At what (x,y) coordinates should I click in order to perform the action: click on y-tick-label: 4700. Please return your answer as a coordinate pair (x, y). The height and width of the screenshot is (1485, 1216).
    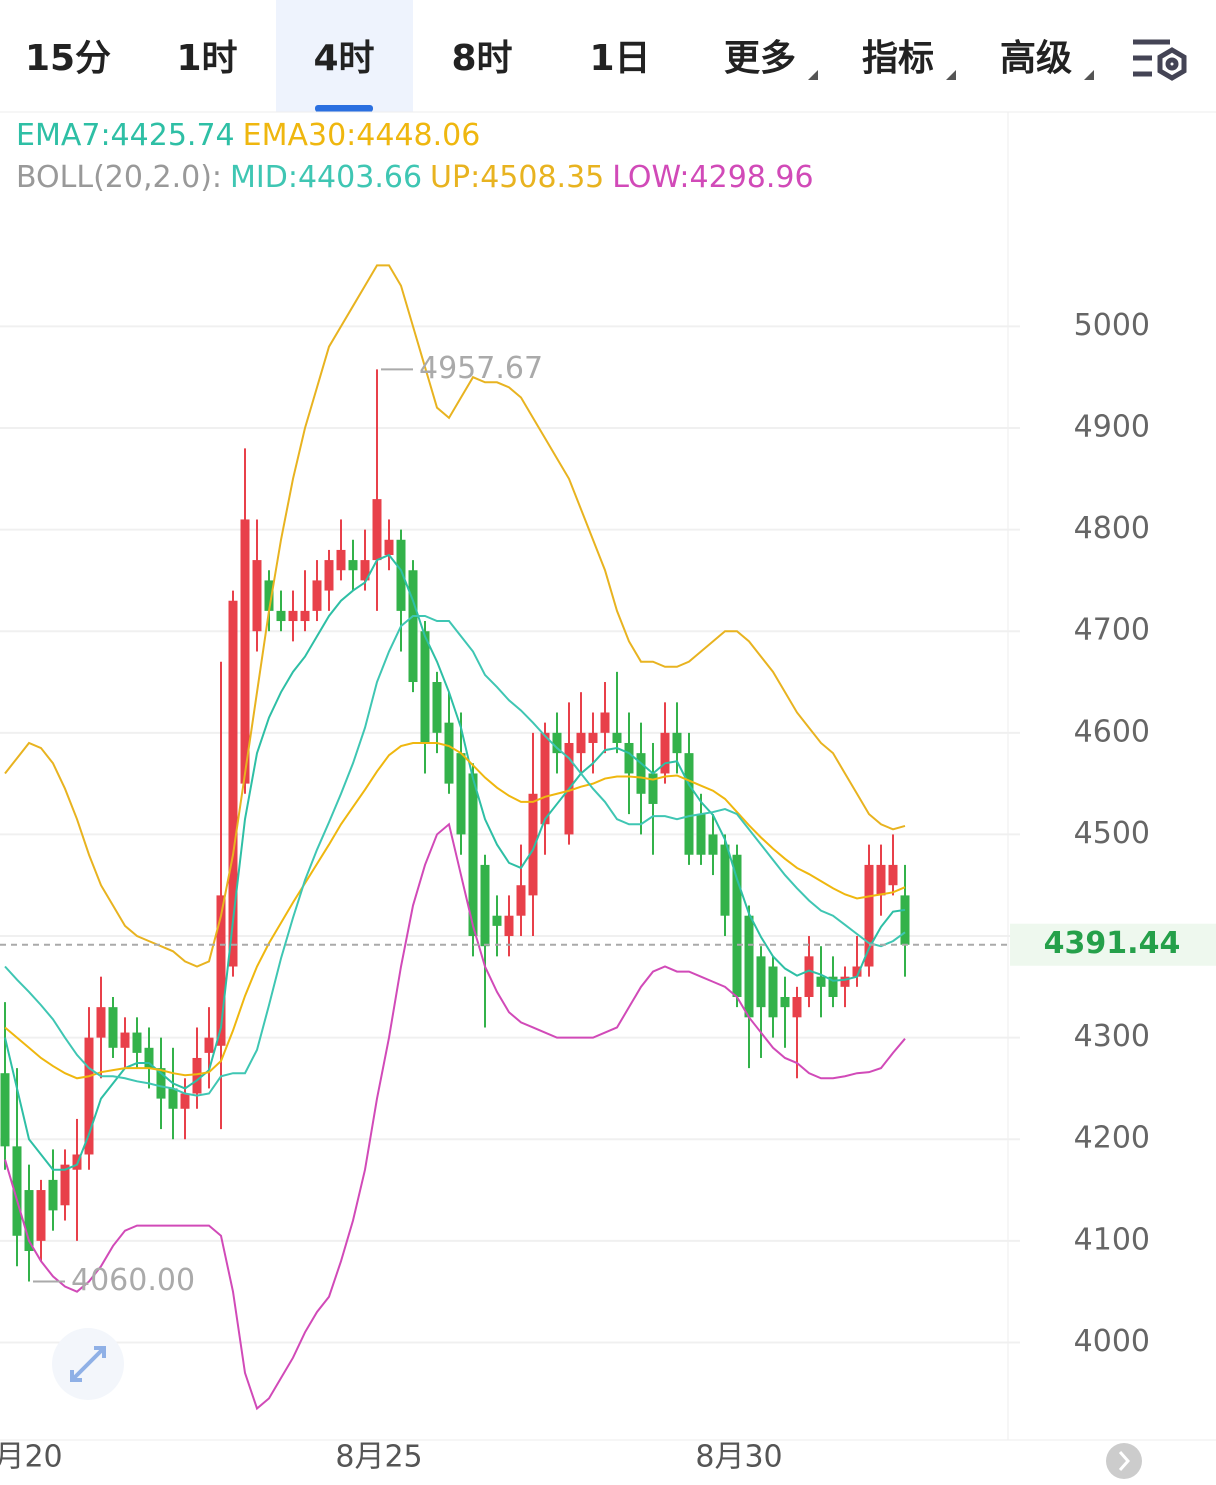
    Looking at the image, I should click on (1112, 630).